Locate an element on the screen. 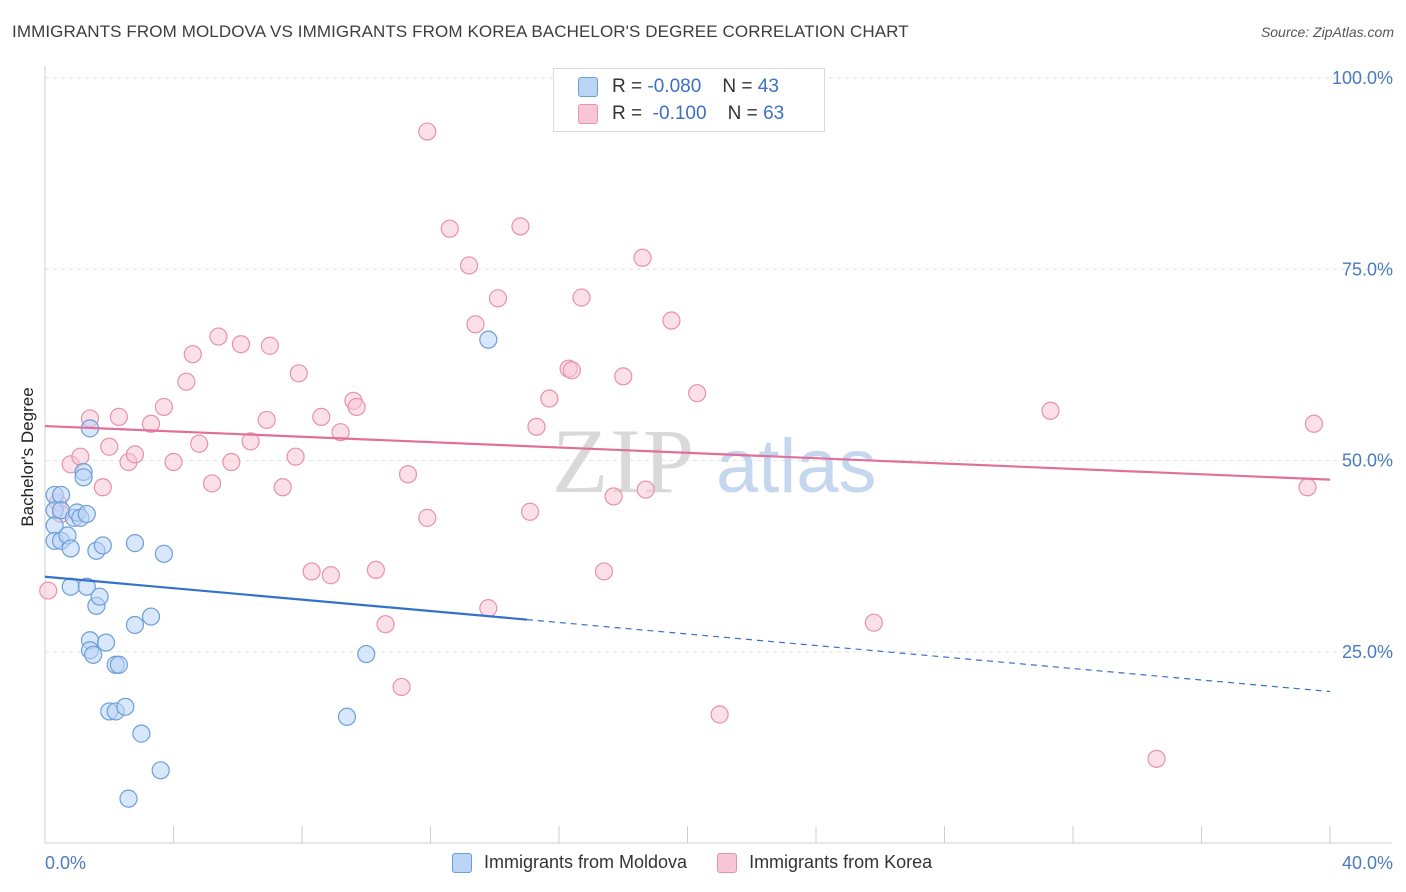 The width and height of the screenshot is (1406, 892). y-tick-label: 25.0% is located at coordinates (1367, 652).